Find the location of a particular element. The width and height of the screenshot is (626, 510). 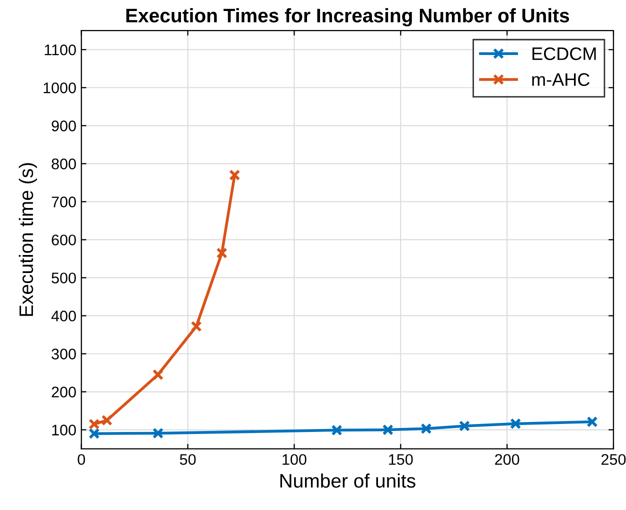

chart-title: Execution Times for Increasing Number of Units is located at coordinates (348, 17).